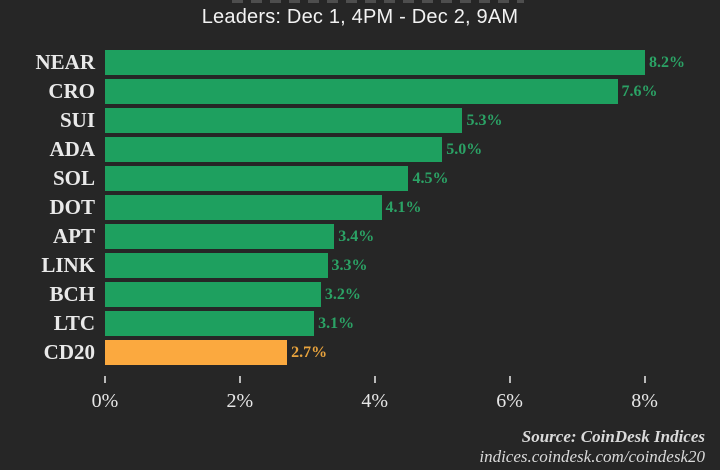  I want to click on bar-ada, so click(274, 149).